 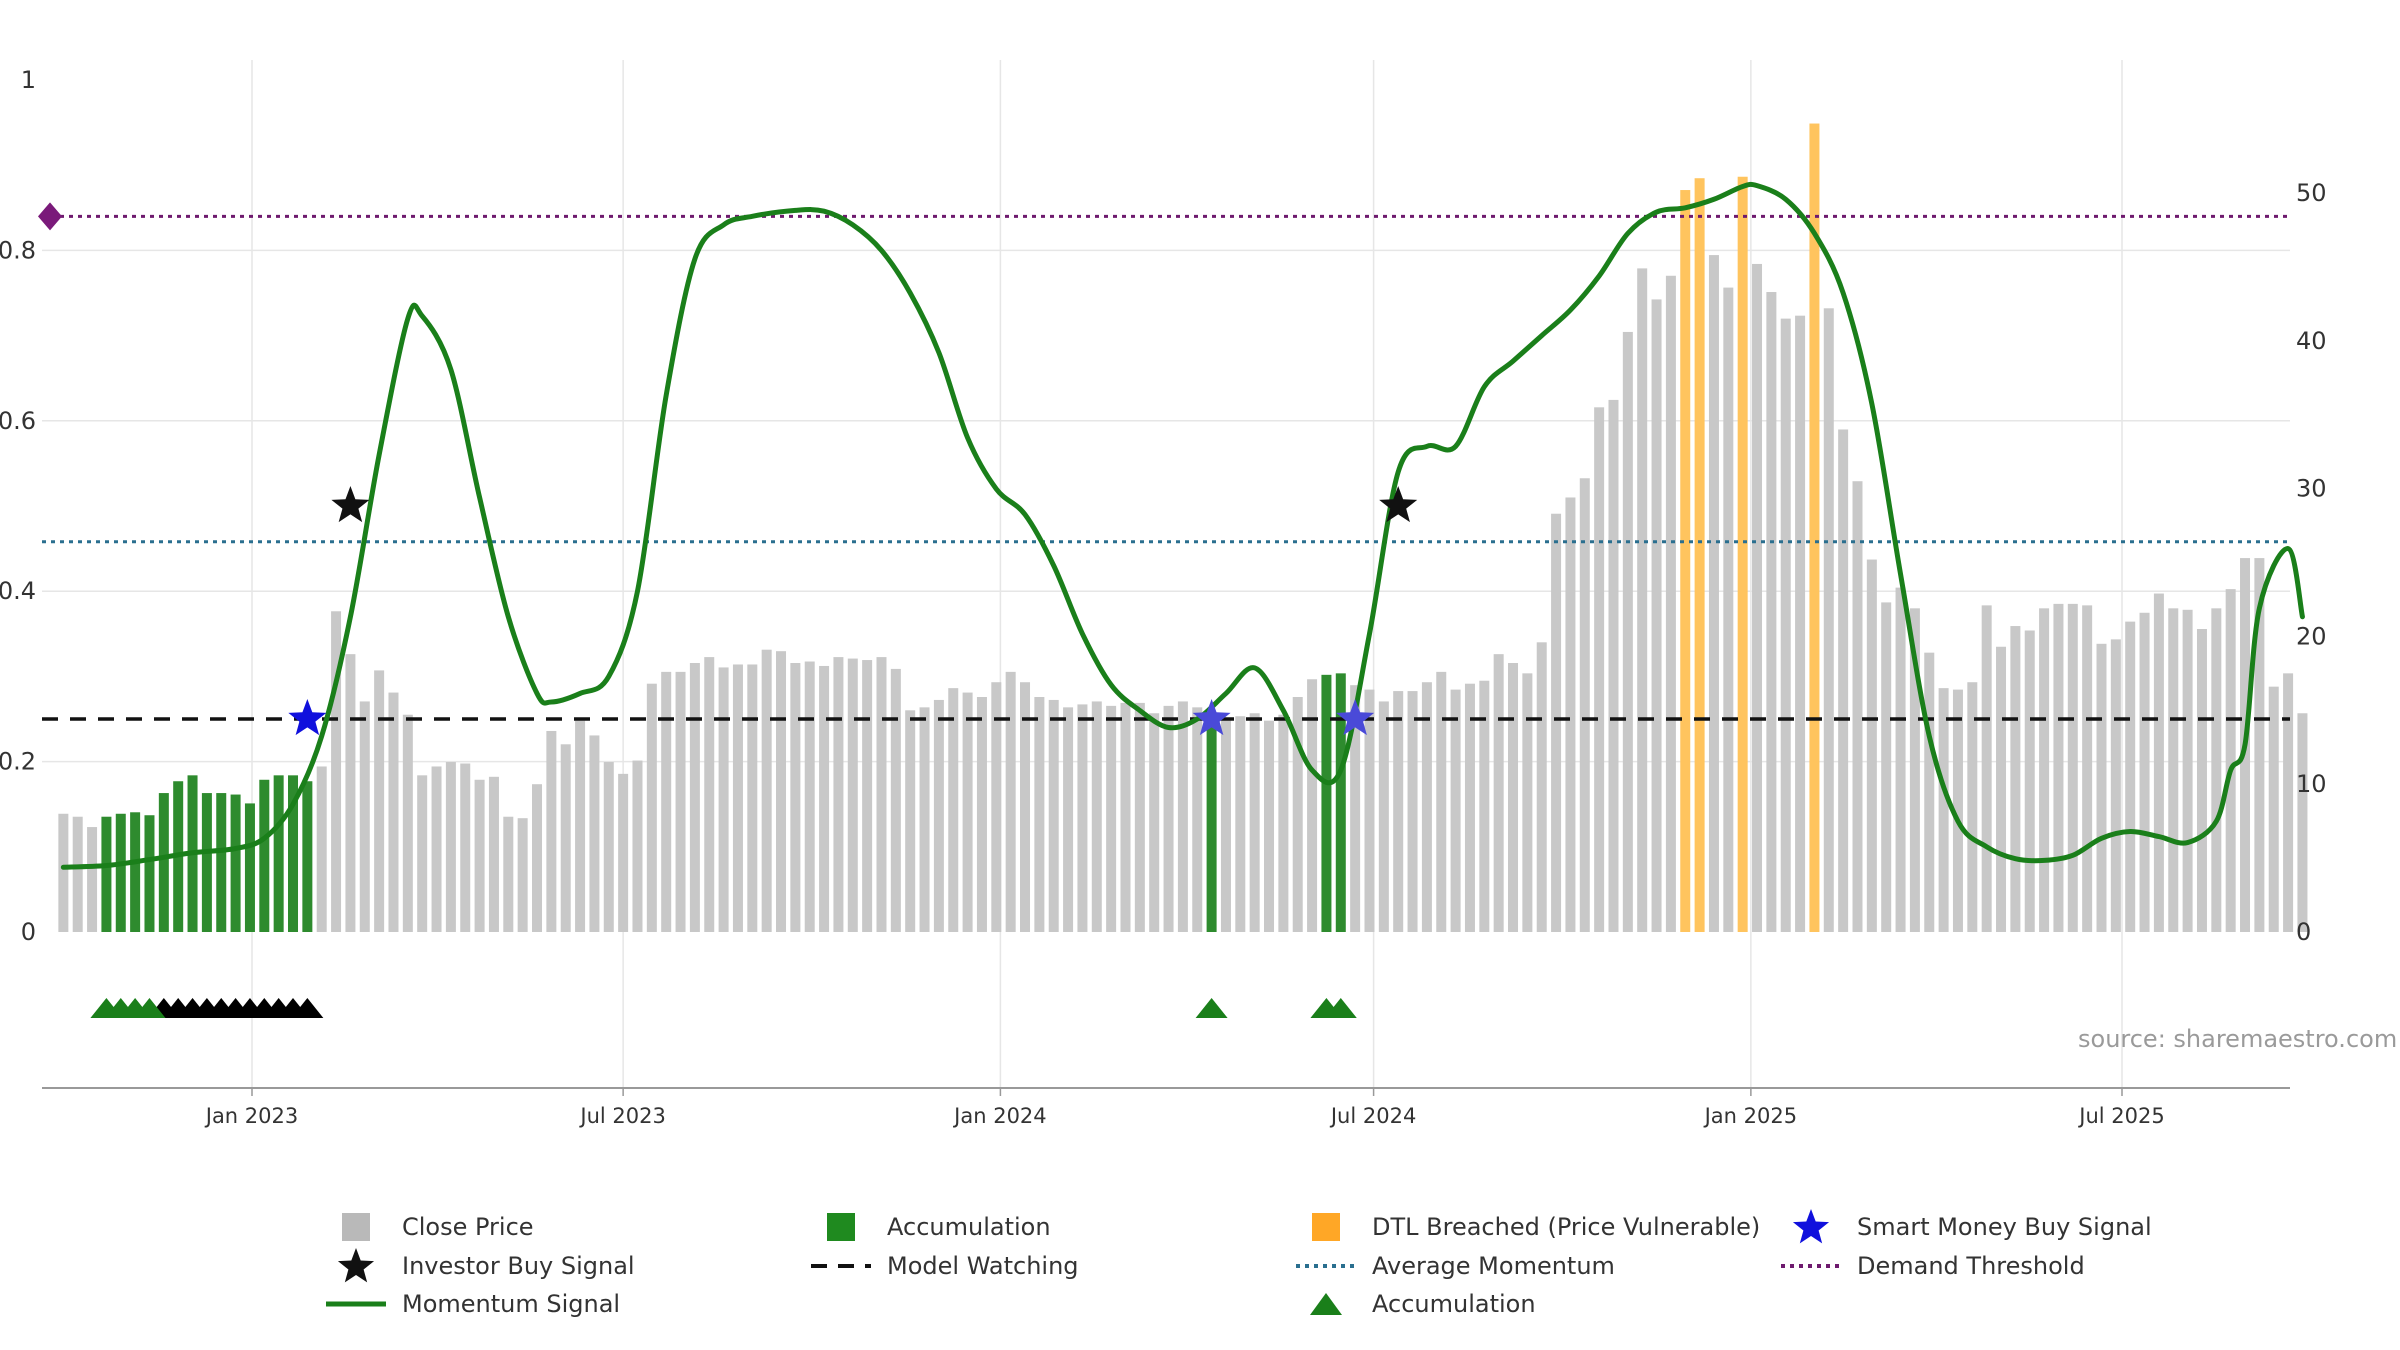 What do you see at coordinates (2311, 784) in the screenshot?
I see `right-tick-label: 10` at bounding box center [2311, 784].